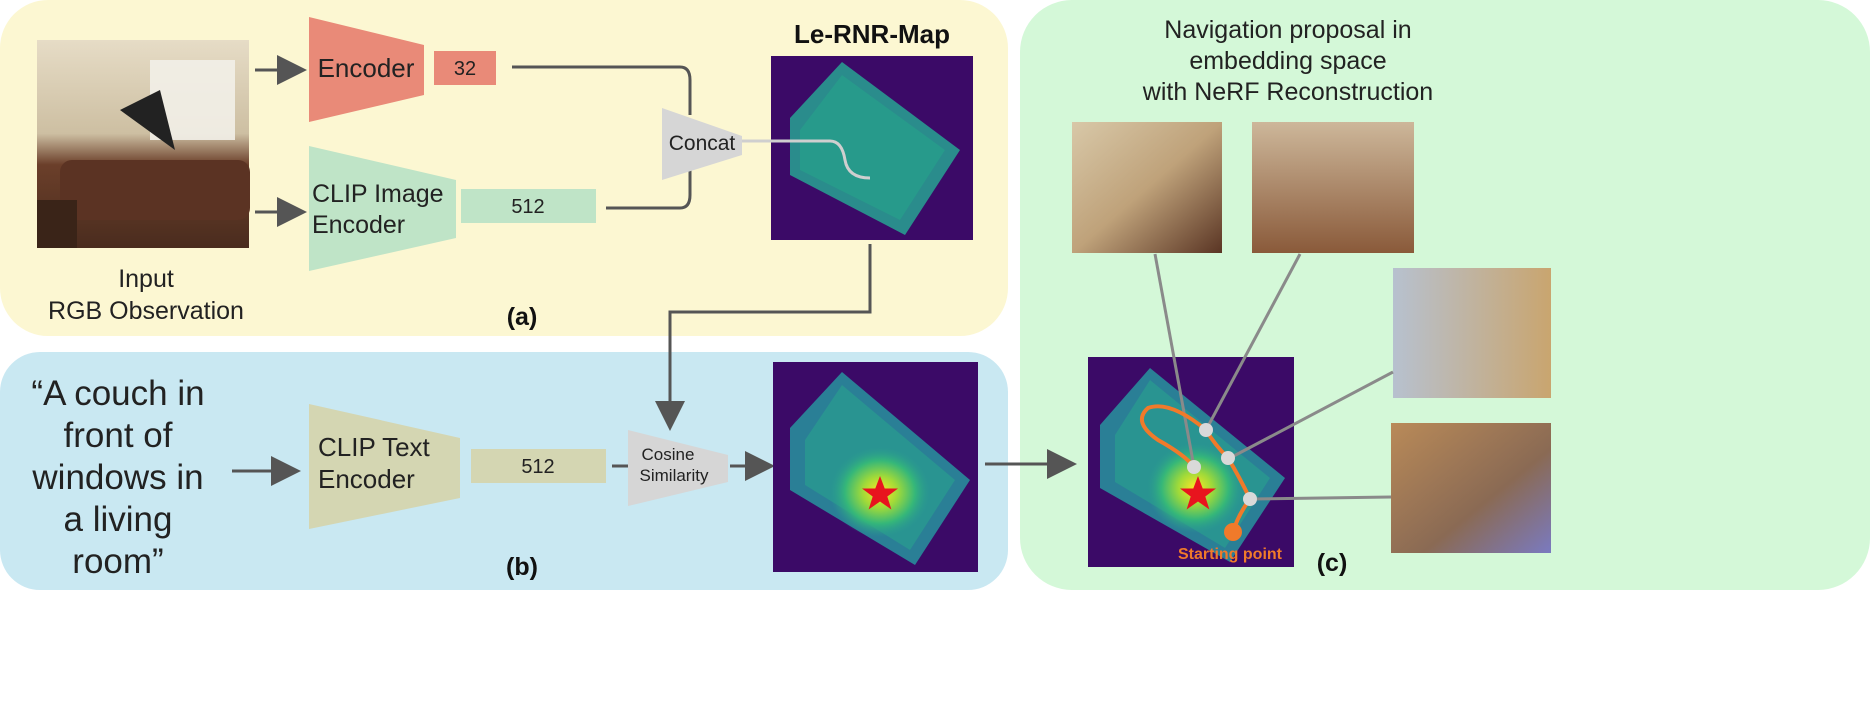  What do you see at coordinates (522, 317) in the screenshot?
I see `panel-a-label: (a)` at bounding box center [522, 317].